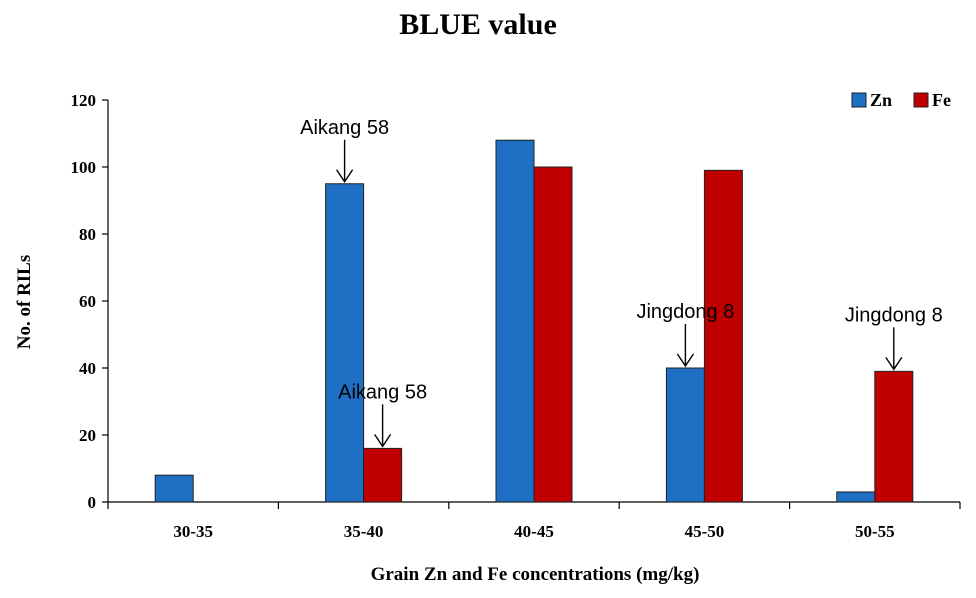  What do you see at coordinates (364, 531) in the screenshot?
I see `x-tick-label: 35-40` at bounding box center [364, 531].